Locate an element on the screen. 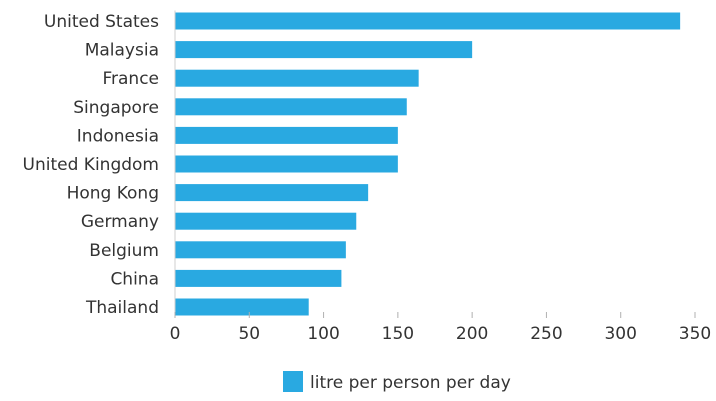  category-label-belgium: Belgium is located at coordinates (124, 251).